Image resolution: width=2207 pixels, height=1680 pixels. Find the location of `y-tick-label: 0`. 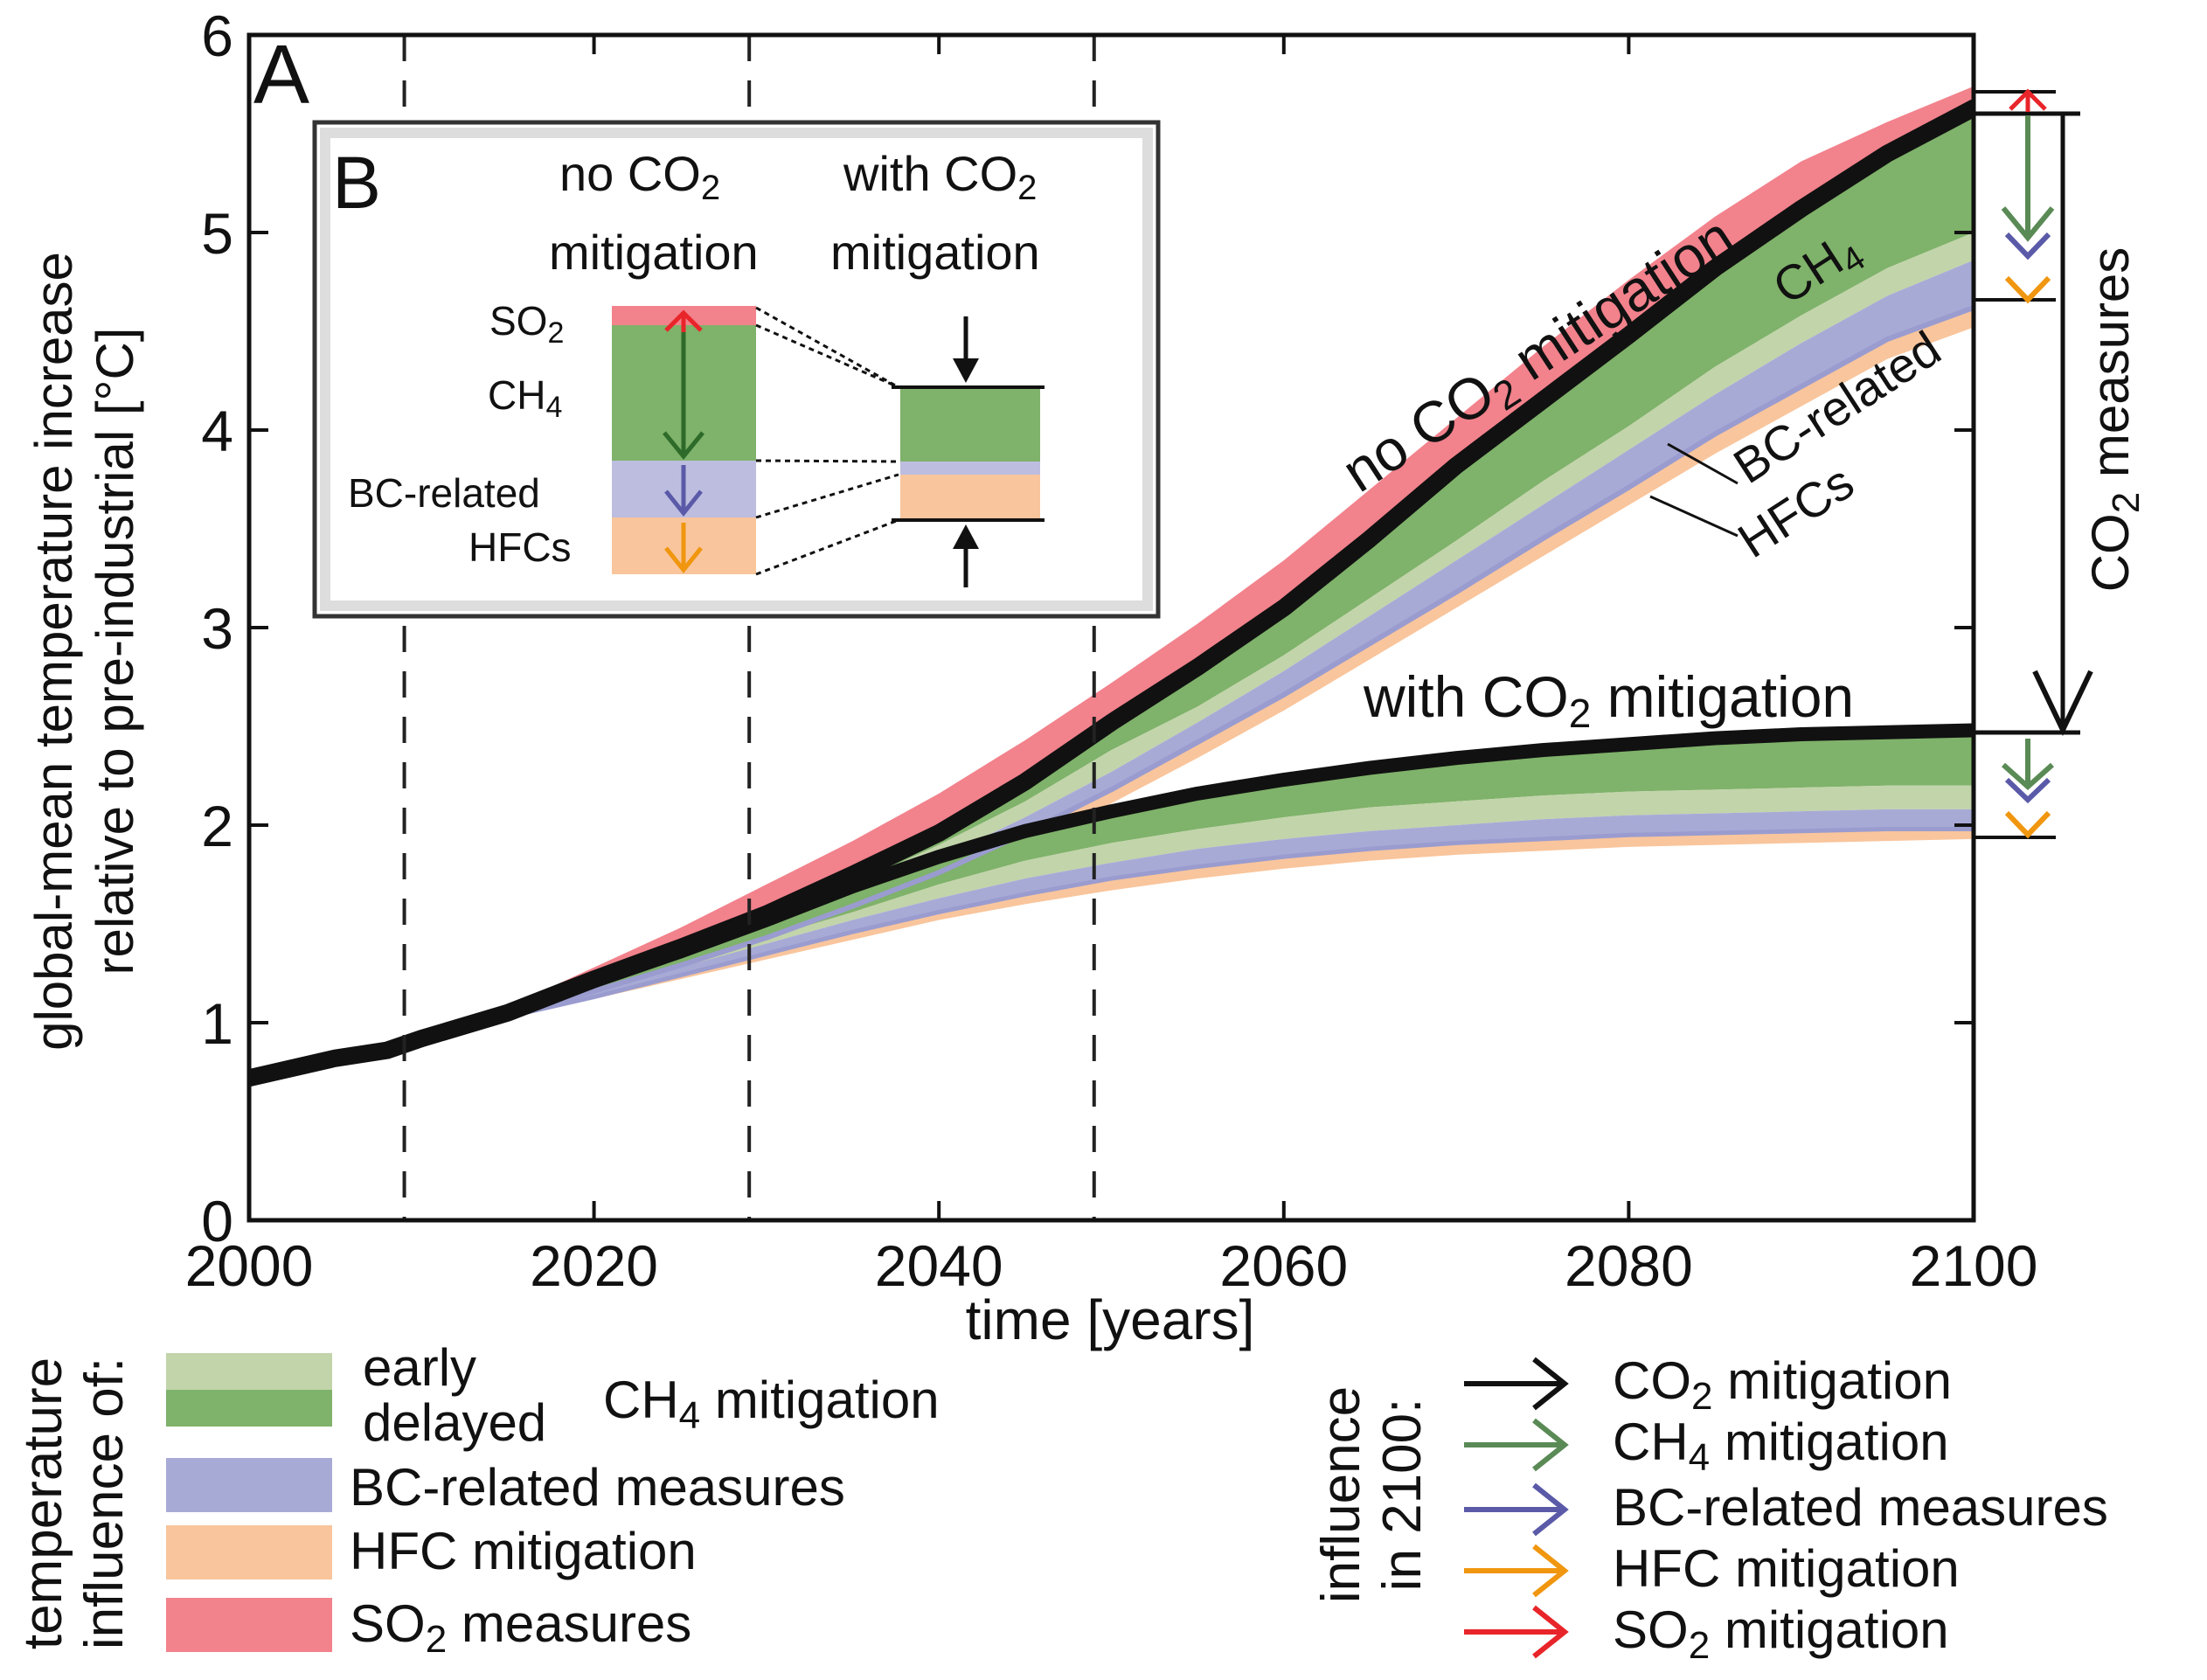

y-tick-label: 0 is located at coordinates (217, 1221).